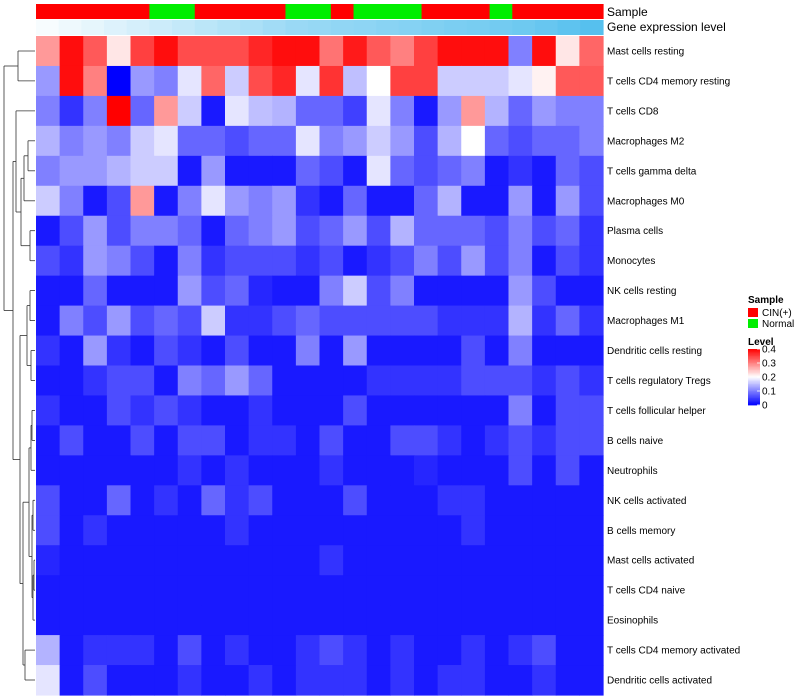 The height and width of the screenshot is (700, 800). I want to click on row-label: T cells follicular helper, so click(656, 411).